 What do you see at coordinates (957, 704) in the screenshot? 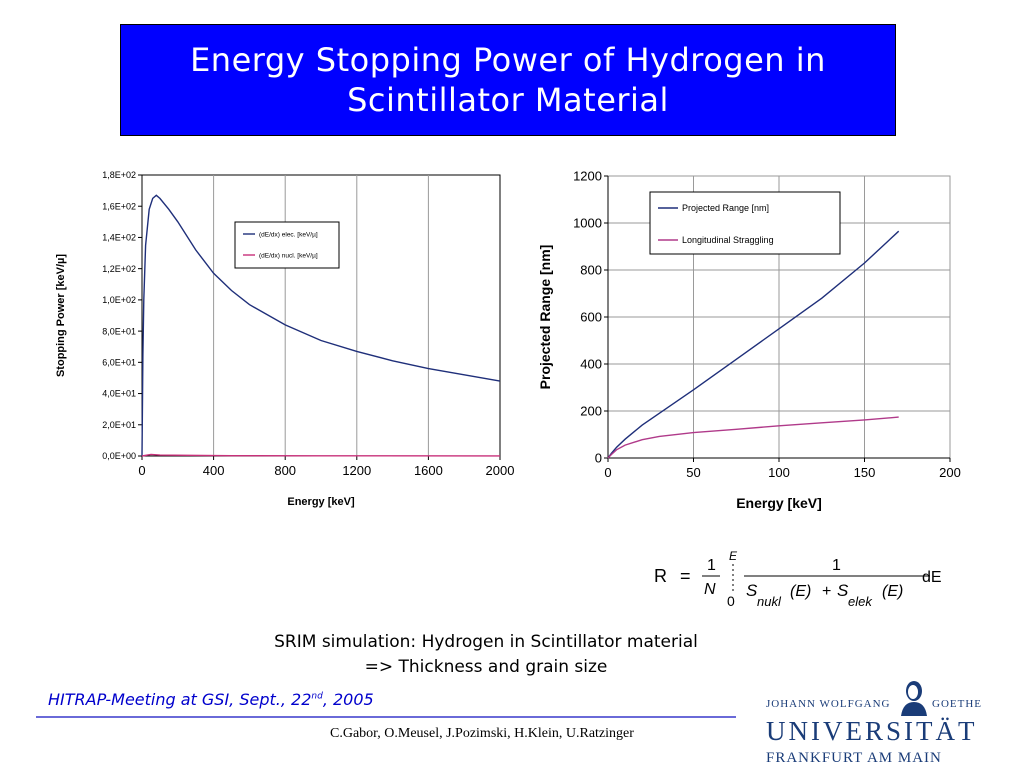
I see `university-name-last: GOETHE` at bounding box center [957, 704].